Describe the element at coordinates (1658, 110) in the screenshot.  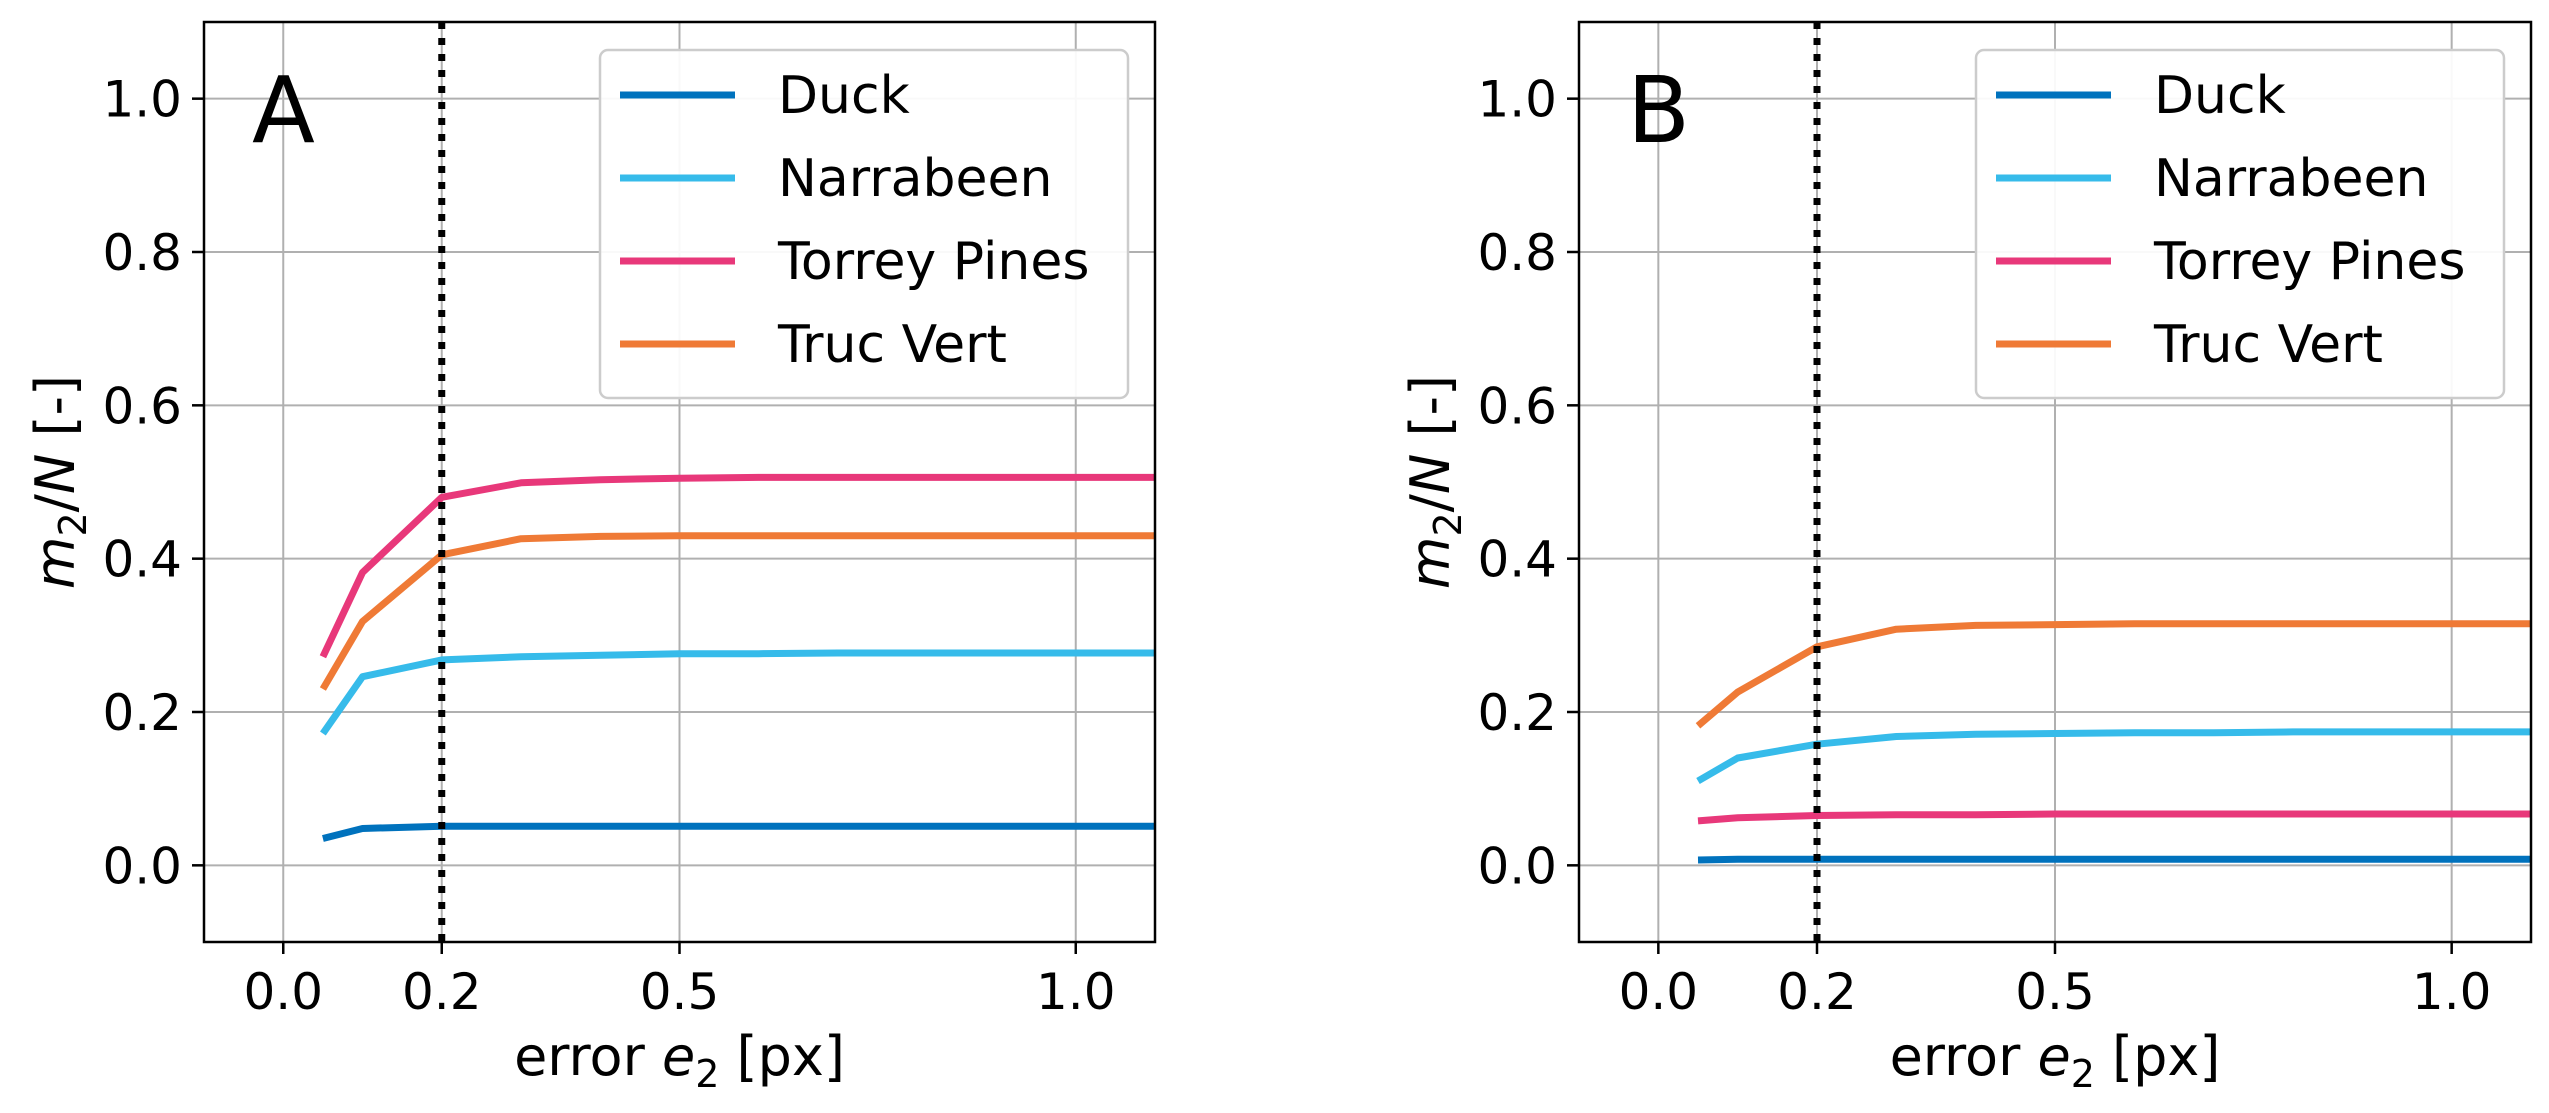
I see `panel-label: B` at that location.